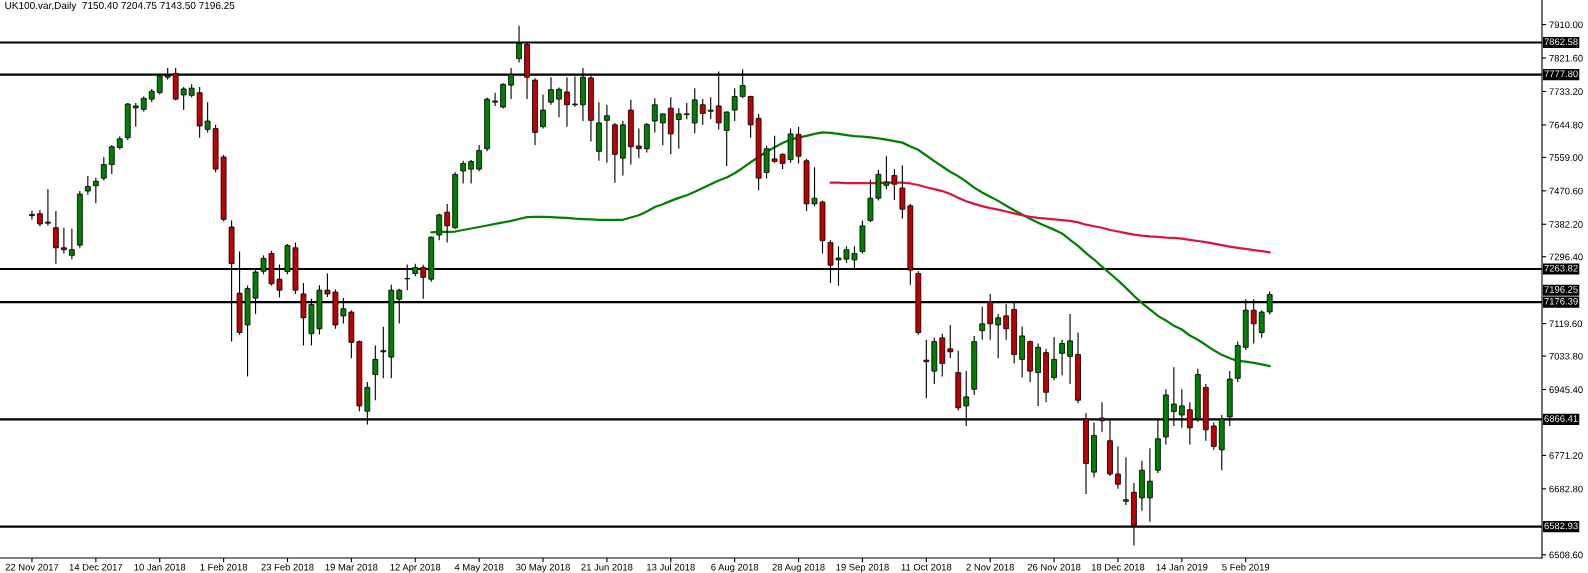 Image resolution: width=1588 pixels, height=573 pixels. What do you see at coordinates (1566, 489) in the screenshot?
I see `y-tick-label: 6682.80` at bounding box center [1566, 489].